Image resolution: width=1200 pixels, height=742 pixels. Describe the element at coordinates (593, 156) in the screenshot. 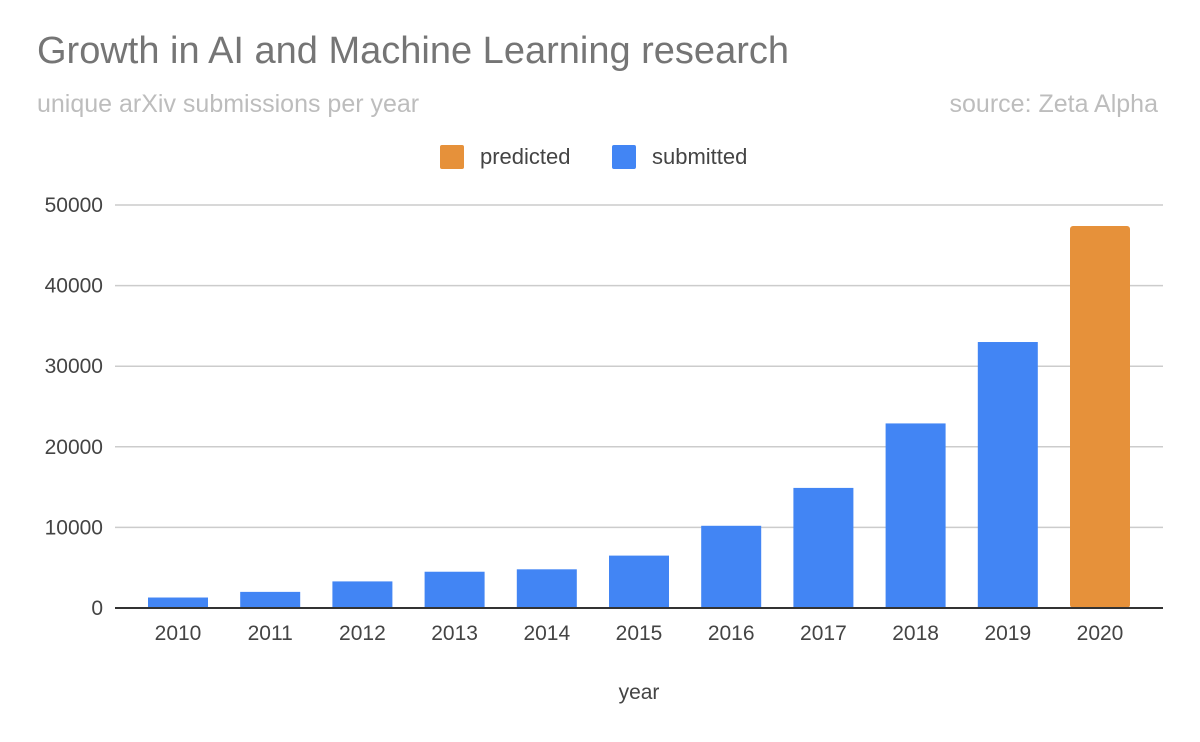

I see `legend: predicted submitted` at that location.